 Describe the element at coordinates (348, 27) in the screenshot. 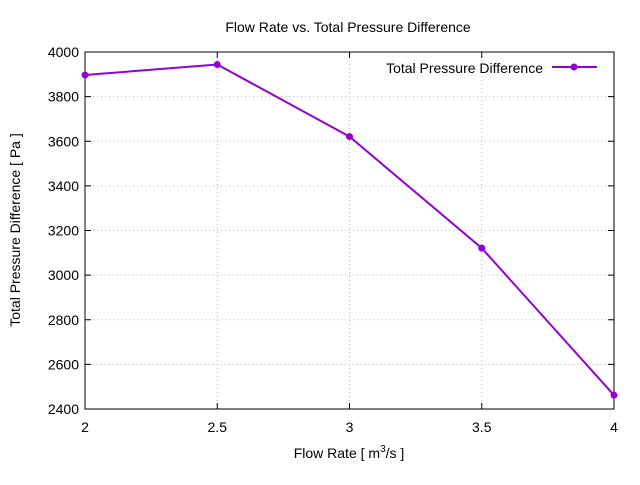

I see `chart-title: Flow Rate vs. Total Pressure Difference` at that location.